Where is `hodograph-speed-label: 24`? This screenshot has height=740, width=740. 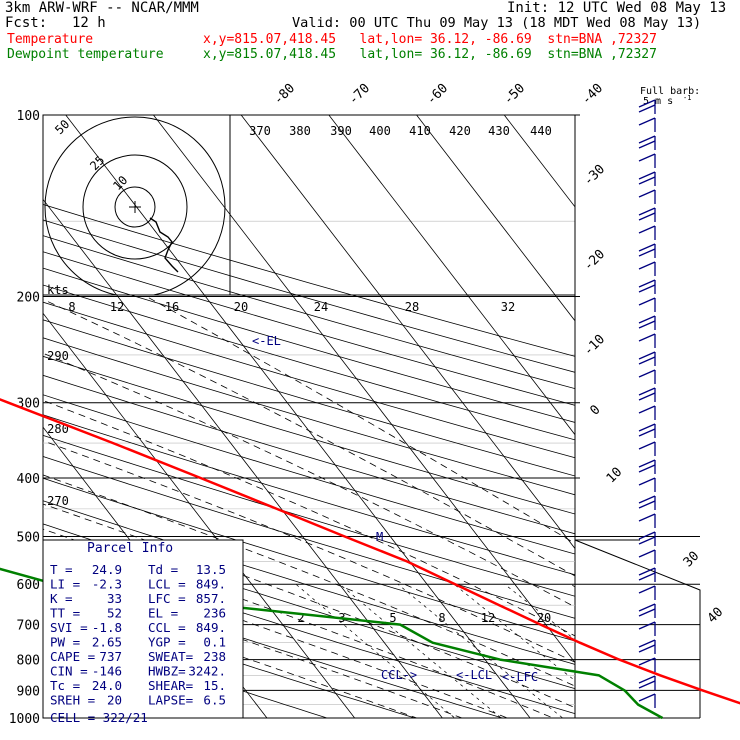 hodograph-speed-label: 24 is located at coordinates (321, 307).